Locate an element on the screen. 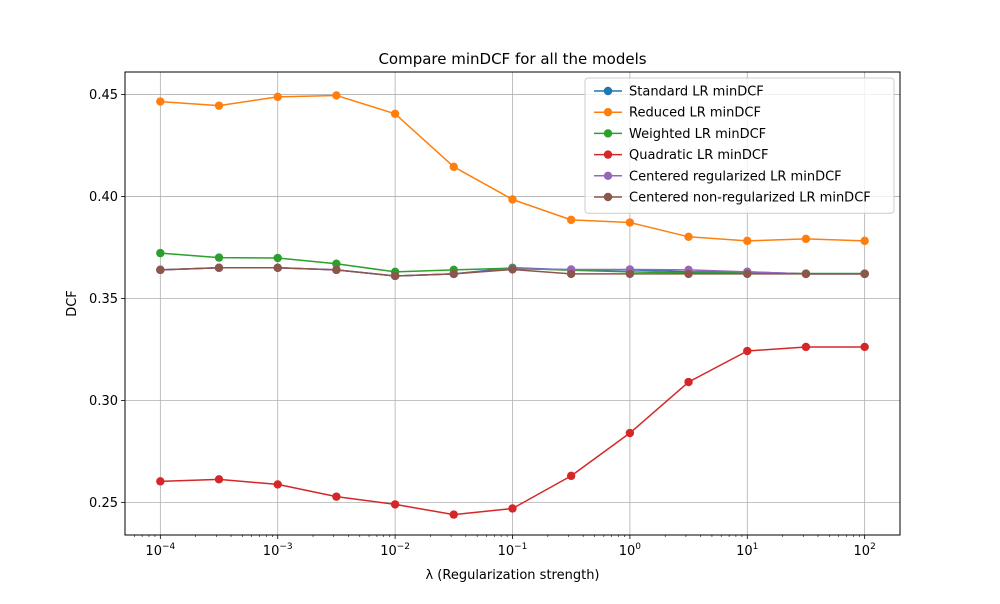 The height and width of the screenshot is (604, 1000). x-tick-label: 10⁻⁴ is located at coordinates (160, 550).